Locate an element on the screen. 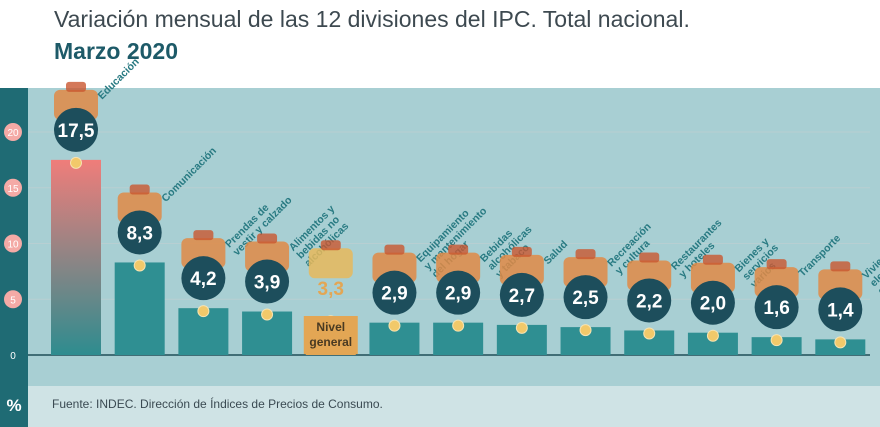  y-tick-label: 15 is located at coordinates (13, 189).